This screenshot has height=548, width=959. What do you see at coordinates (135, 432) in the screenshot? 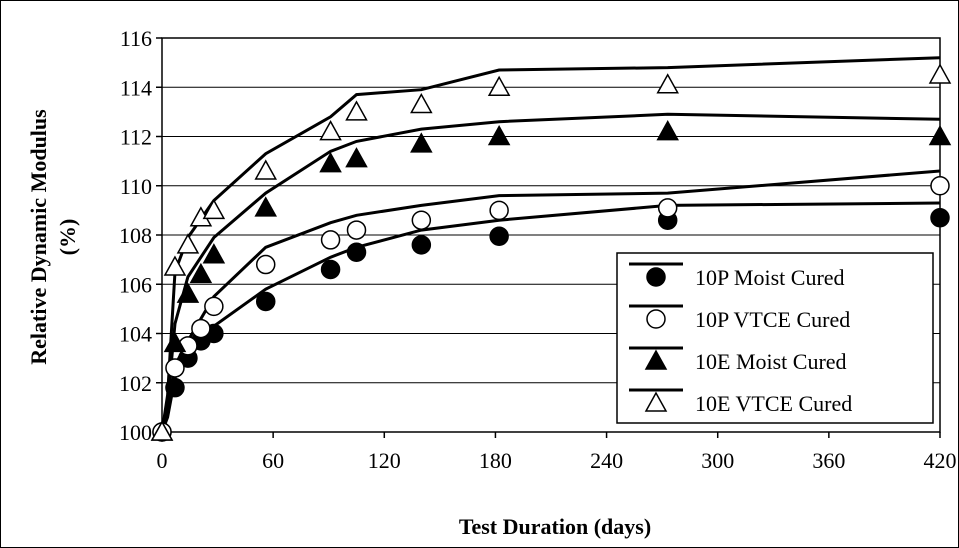
I see `y-tick-label: 100` at bounding box center [135, 432].